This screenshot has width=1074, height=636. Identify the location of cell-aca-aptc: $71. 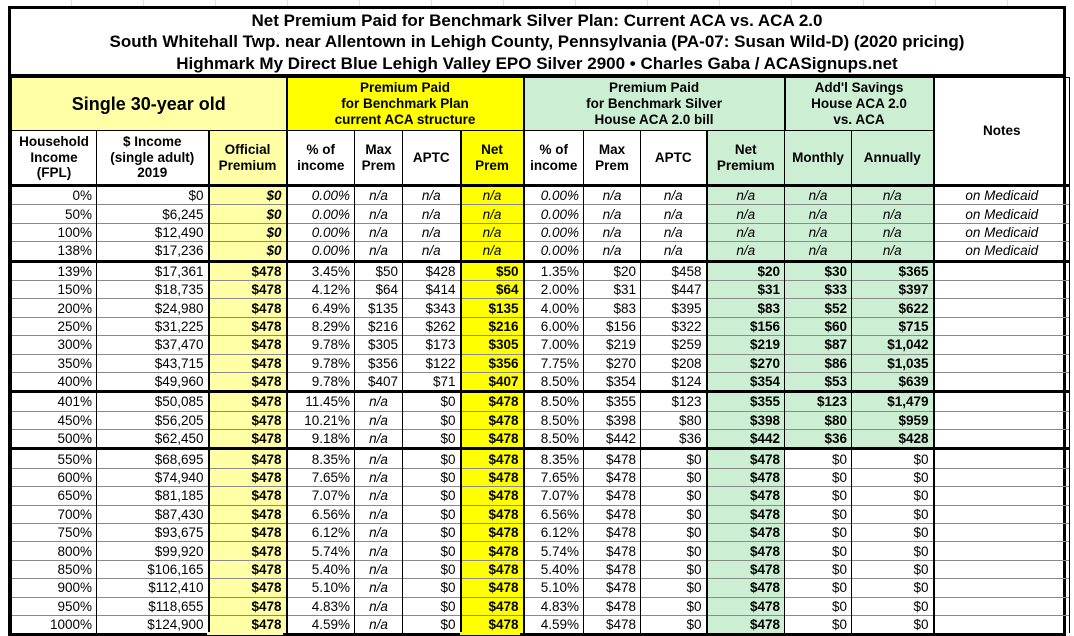
(432, 381).